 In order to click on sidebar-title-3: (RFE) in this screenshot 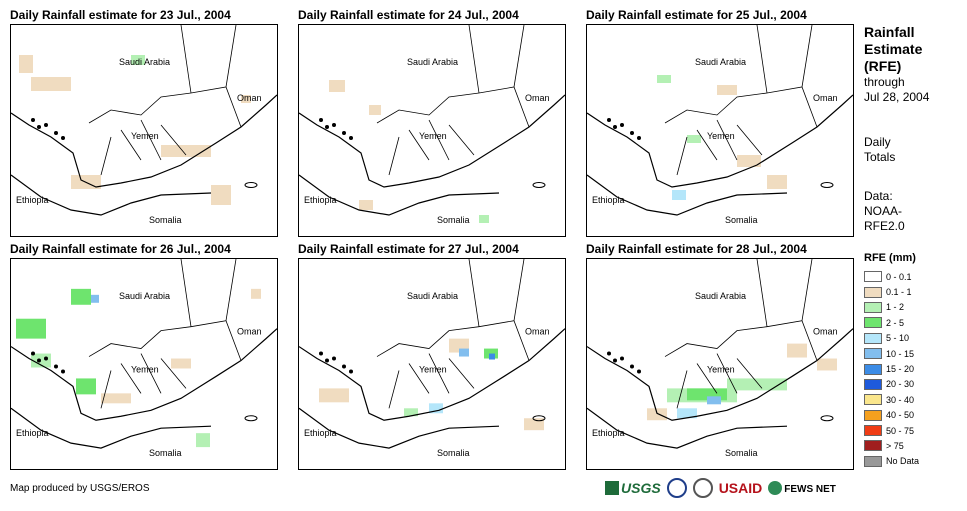, I will do `click(883, 66)`.